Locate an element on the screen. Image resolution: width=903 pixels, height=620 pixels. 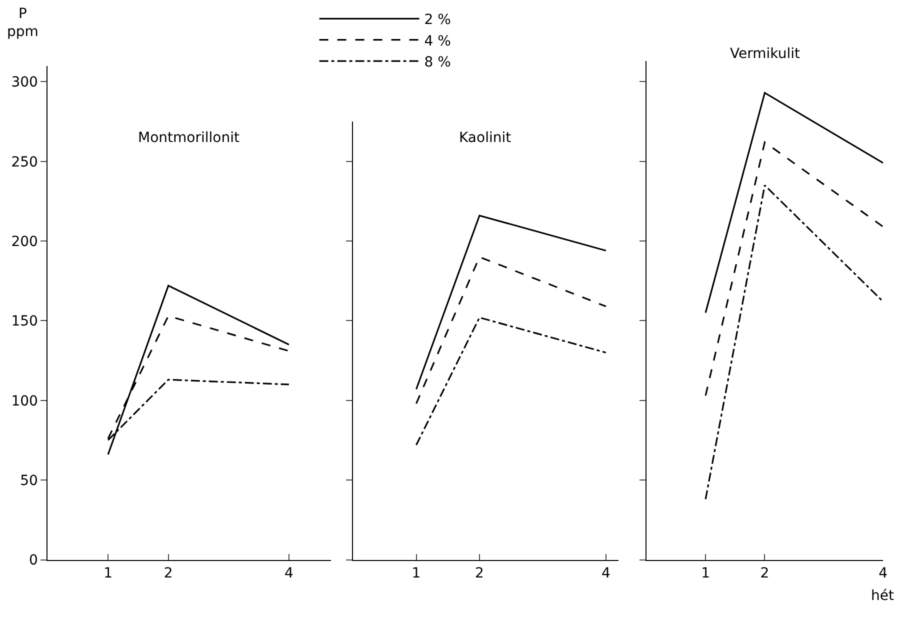
text: Kaolinit is located at coordinates (485, 138).